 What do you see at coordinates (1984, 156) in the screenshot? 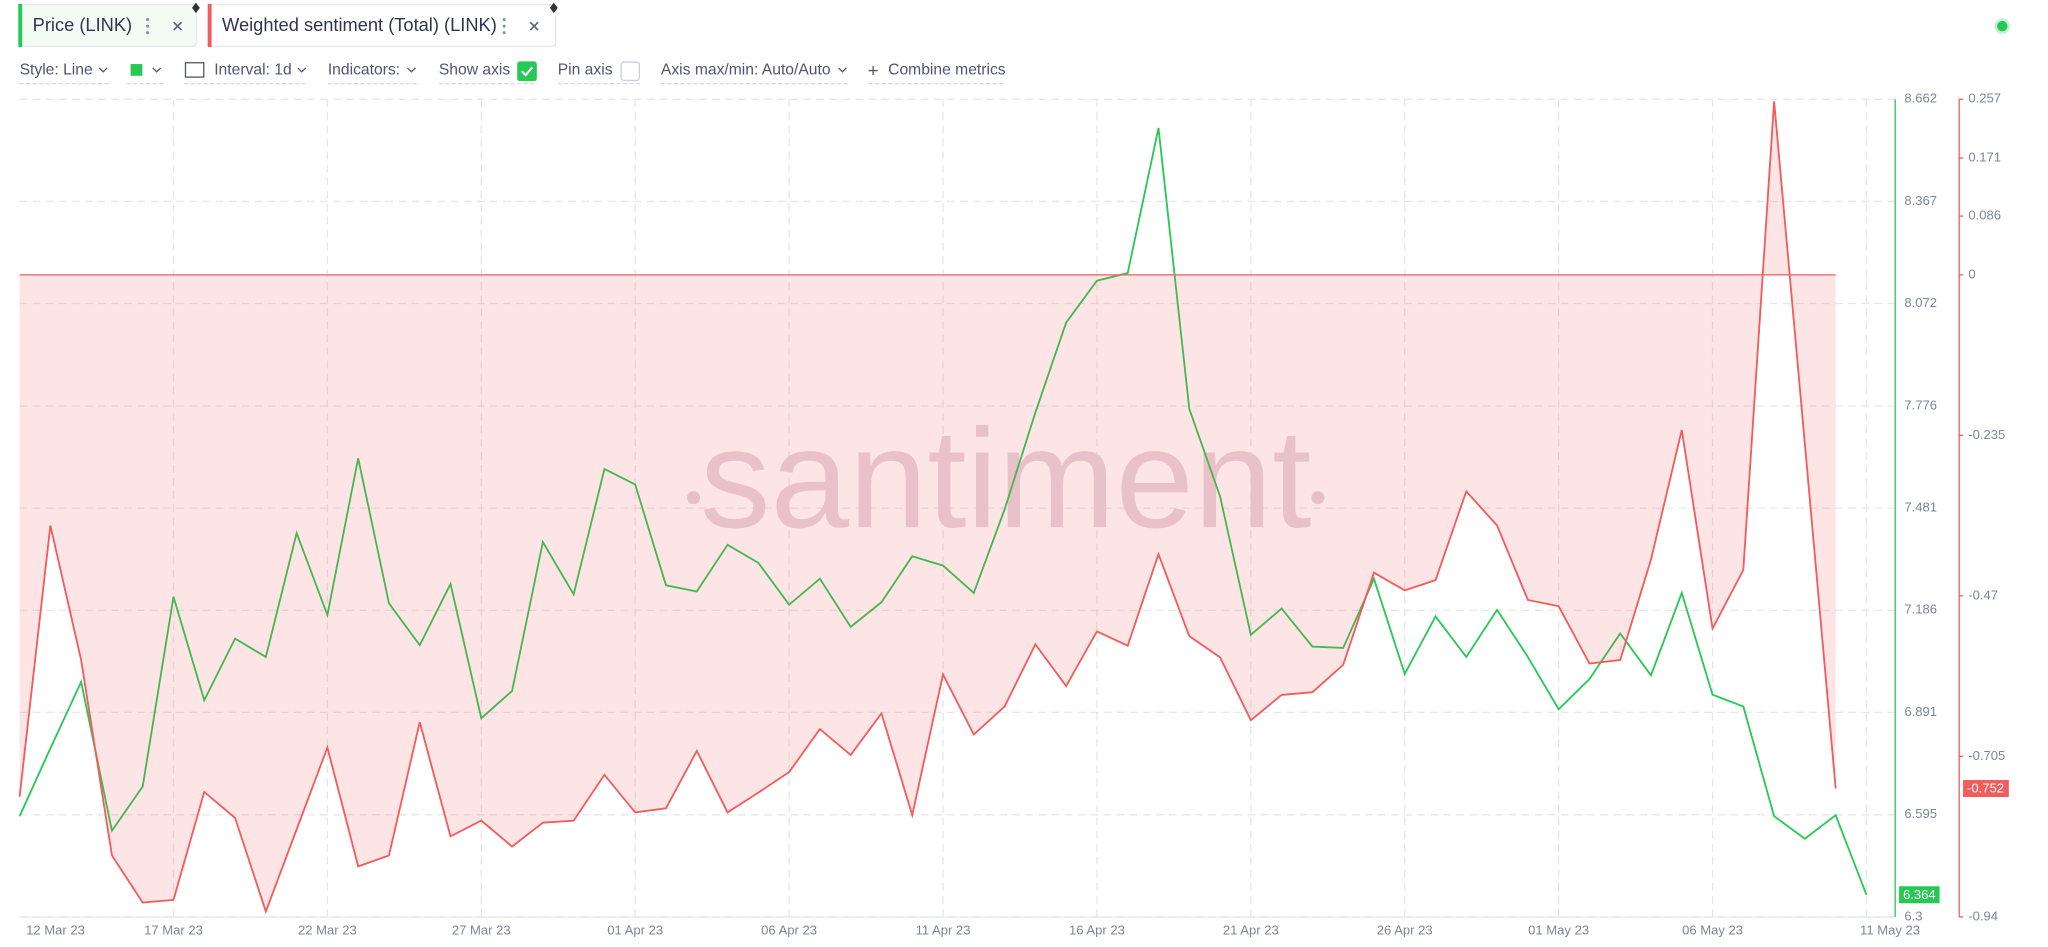
I see `y2-tick-label: 0.171` at bounding box center [1984, 156].